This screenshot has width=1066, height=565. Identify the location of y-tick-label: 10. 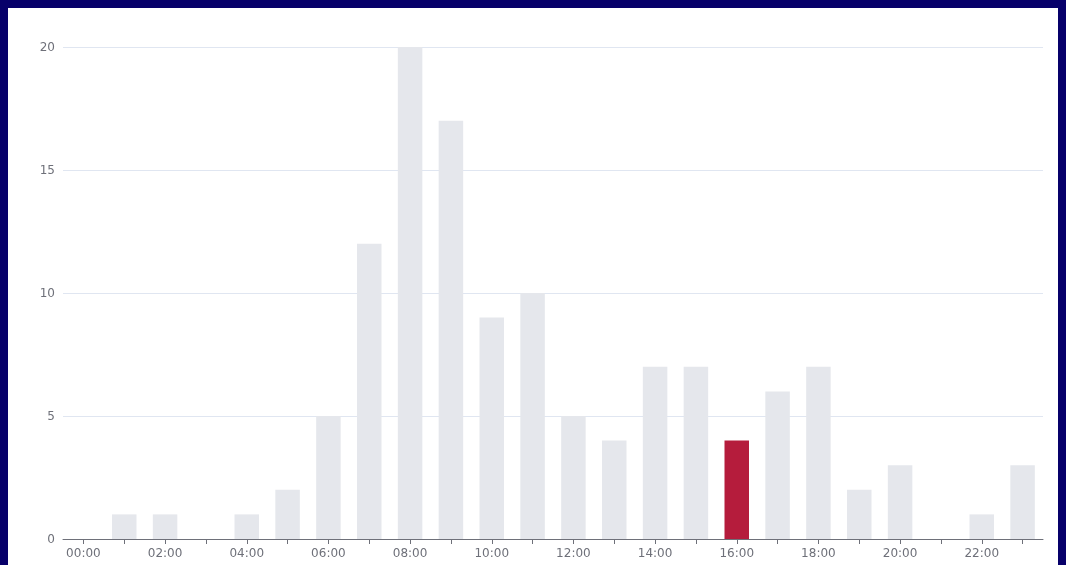
(47, 293).